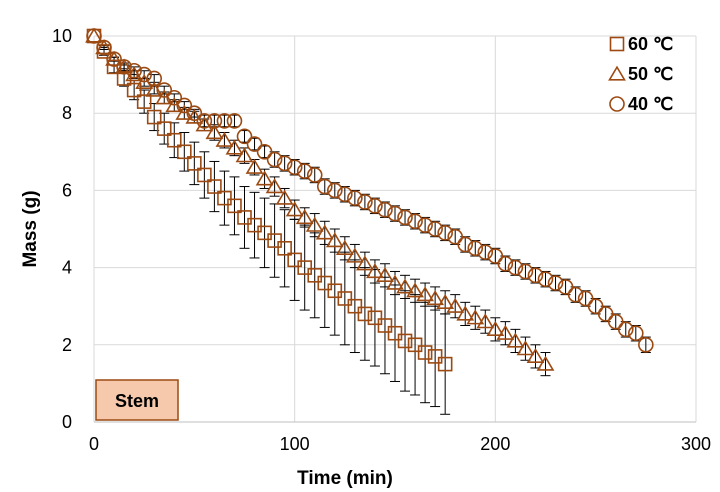 Image resolution: width=720 pixels, height=492 pixels. I want to click on legend: 60 ℃ 50 ℃ 40 ℃, so click(640, 74).